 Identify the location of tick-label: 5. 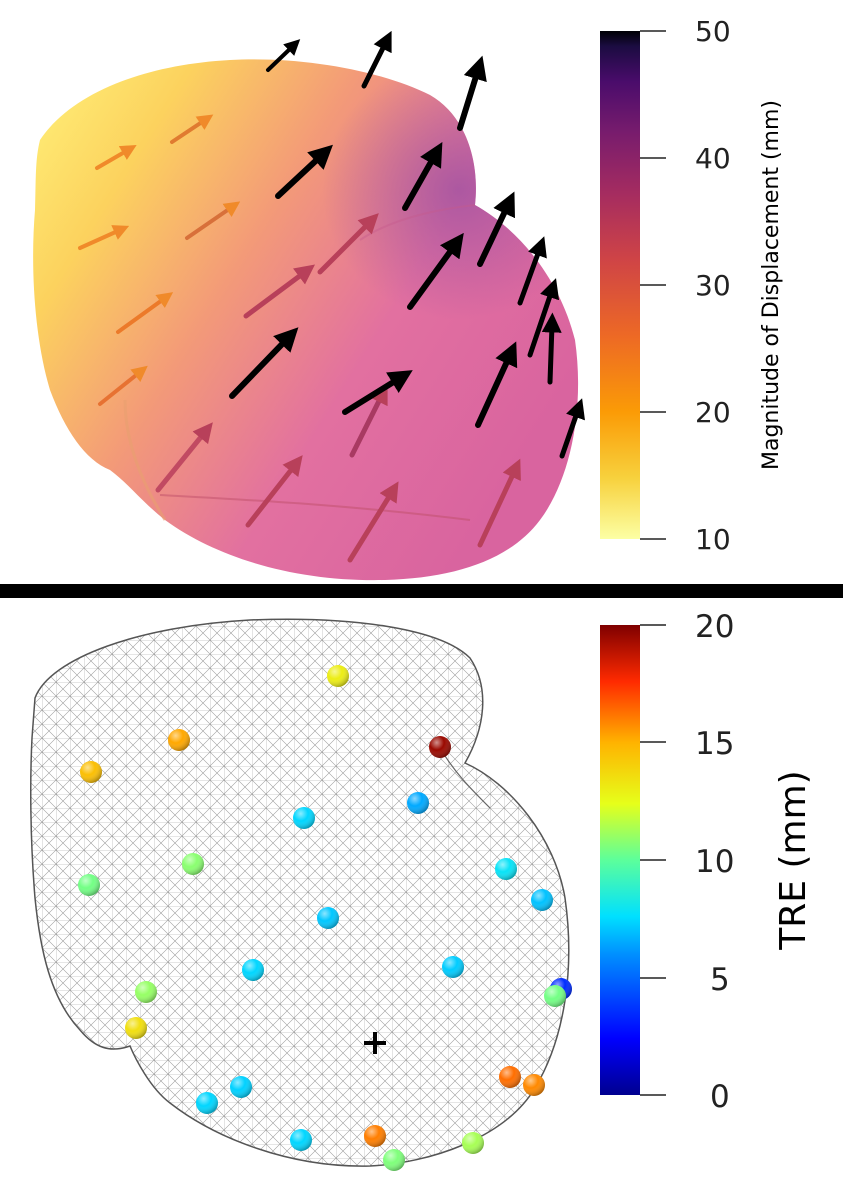
(720, 980).